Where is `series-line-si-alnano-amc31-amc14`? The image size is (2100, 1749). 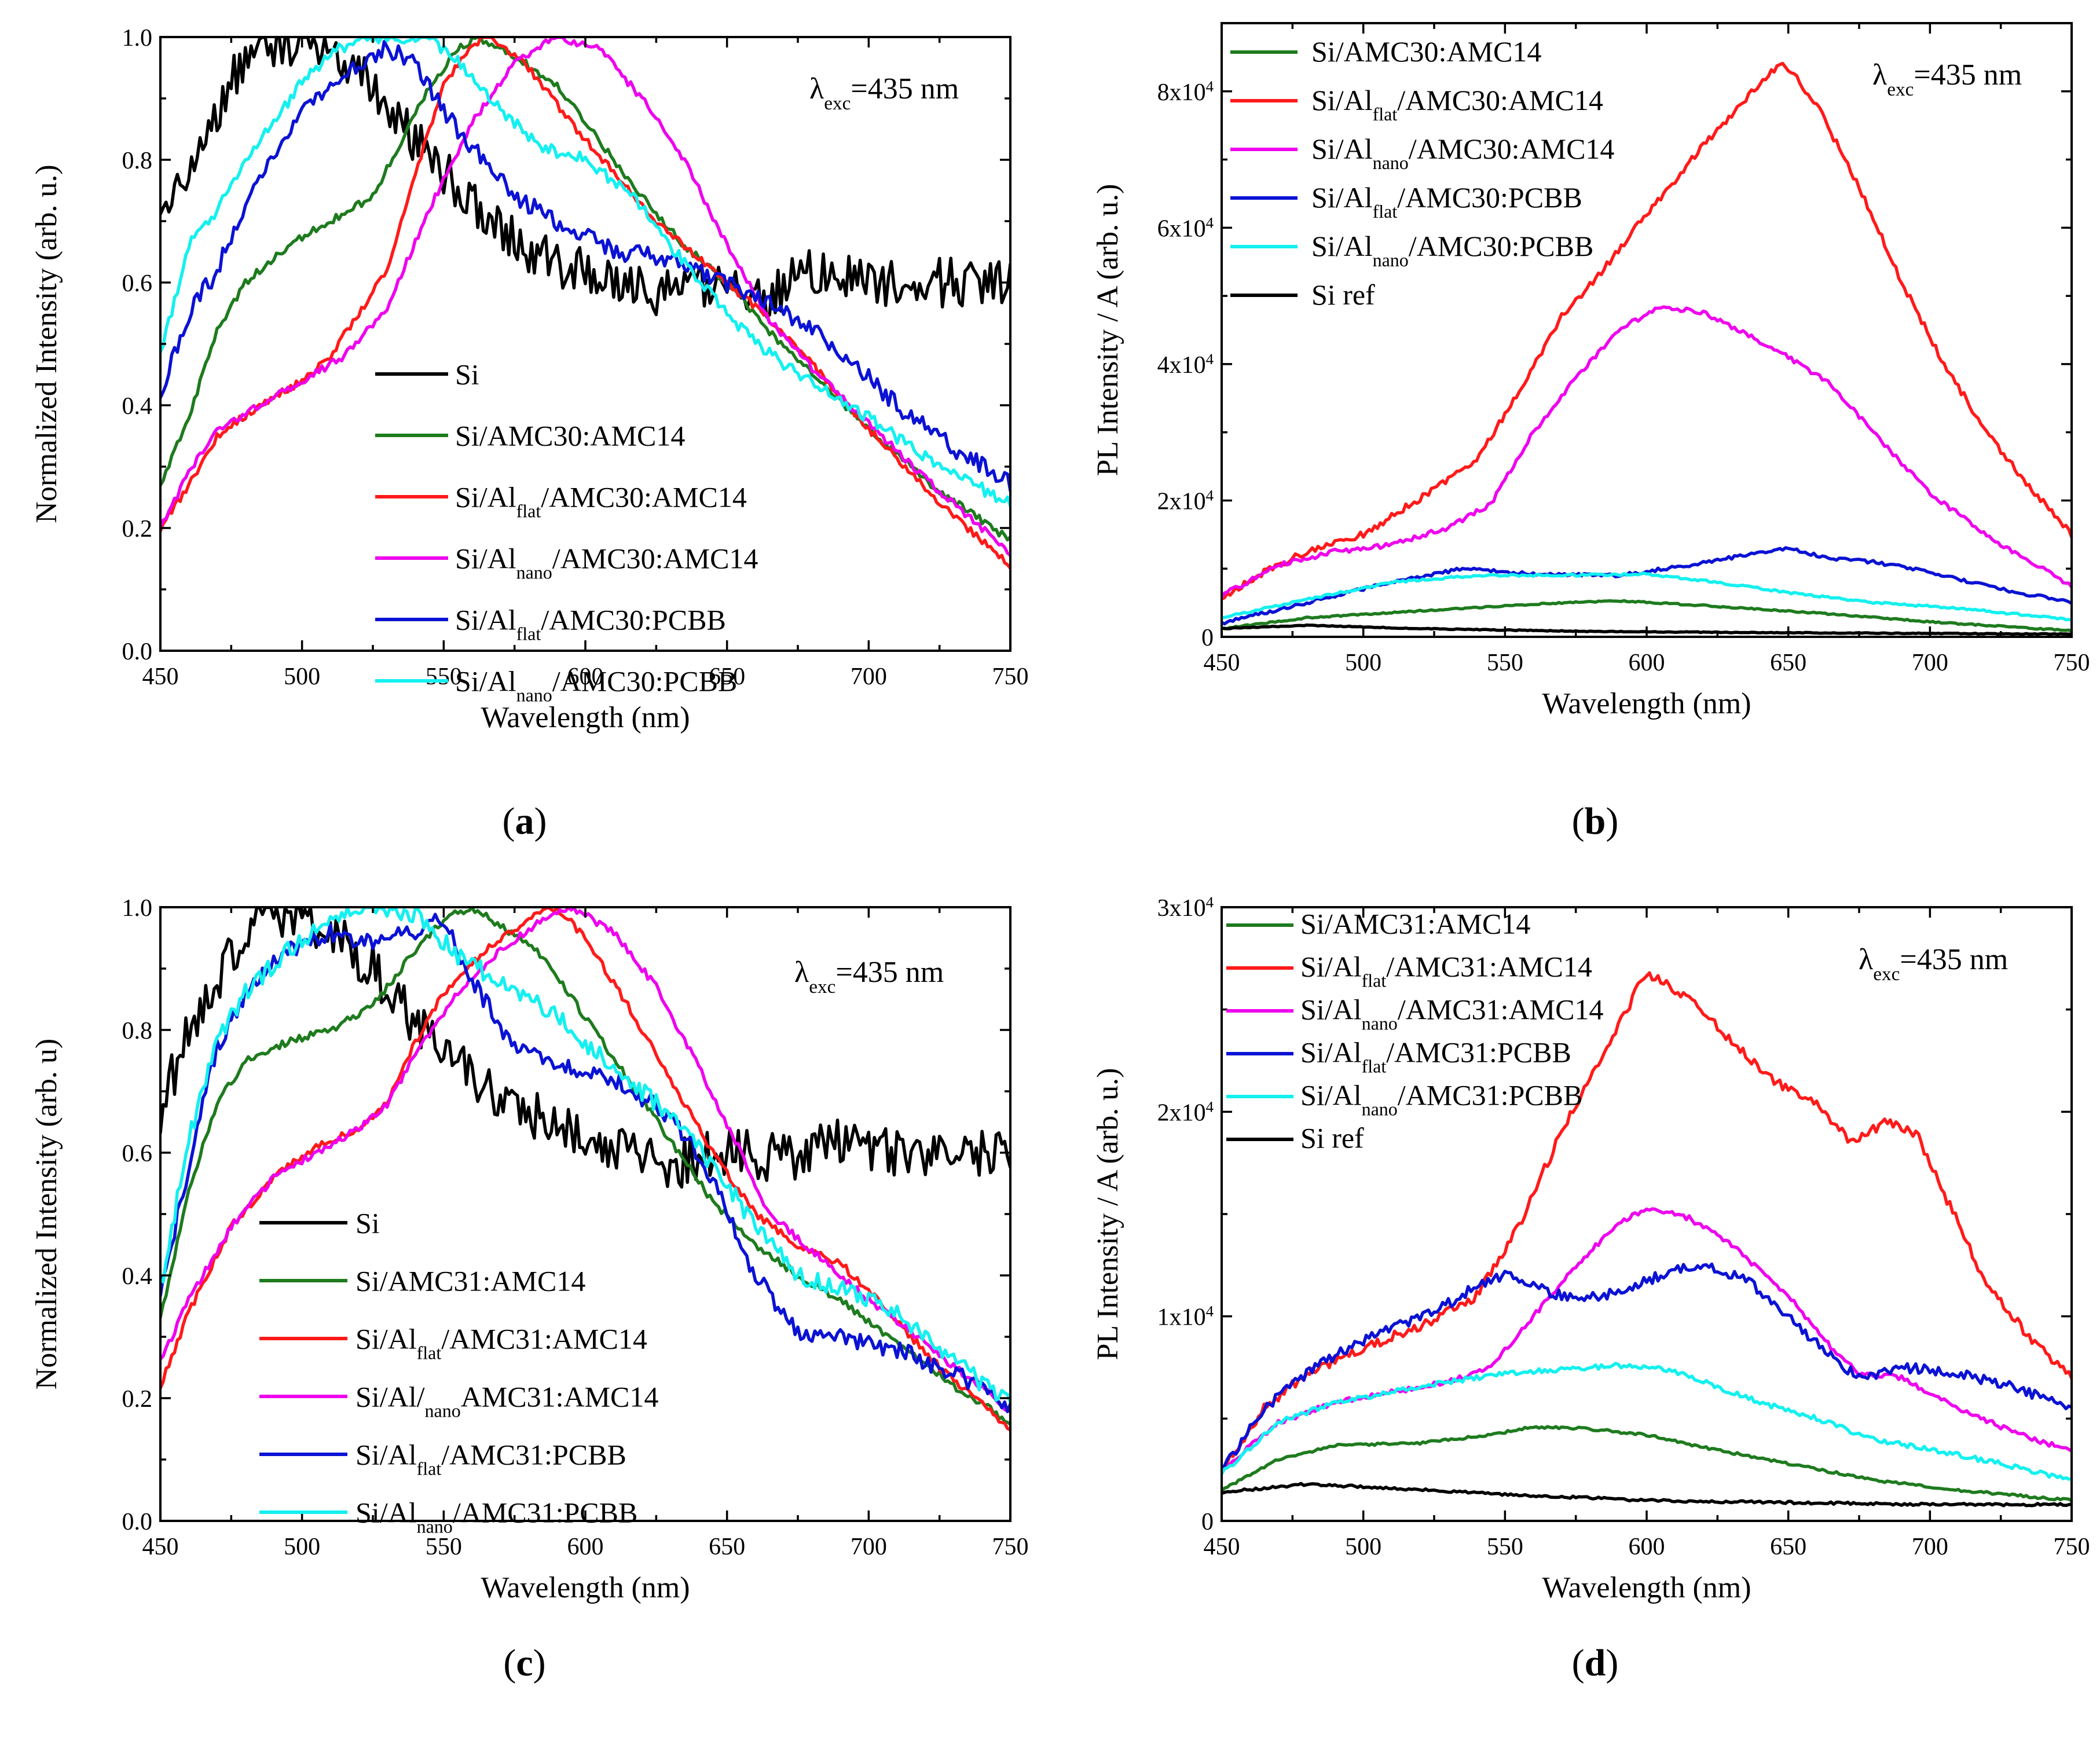 series-line-si-alnano-amc31-amc14 is located at coordinates (1647, 1340).